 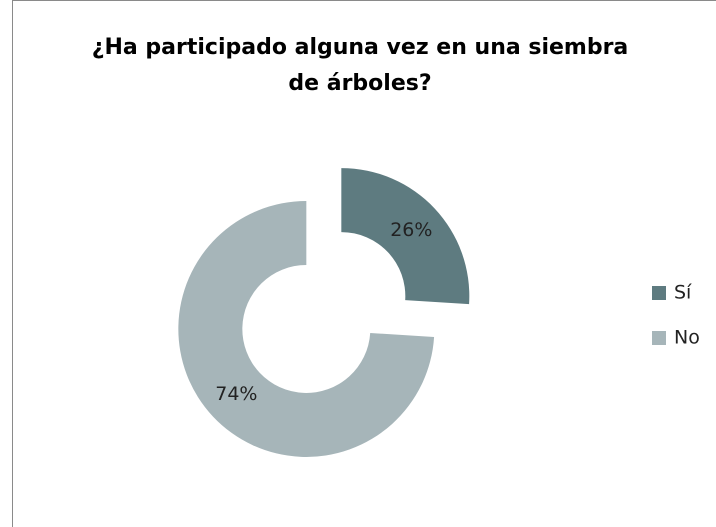 I want to click on legend-label: No, so click(x=687, y=338).